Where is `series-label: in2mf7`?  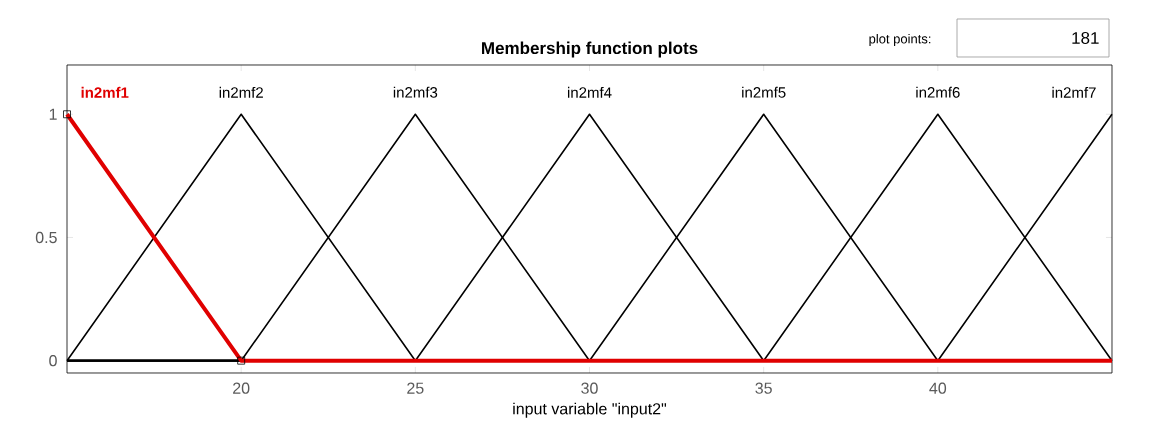 series-label: in2mf7 is located at coordinates (1074, 92).